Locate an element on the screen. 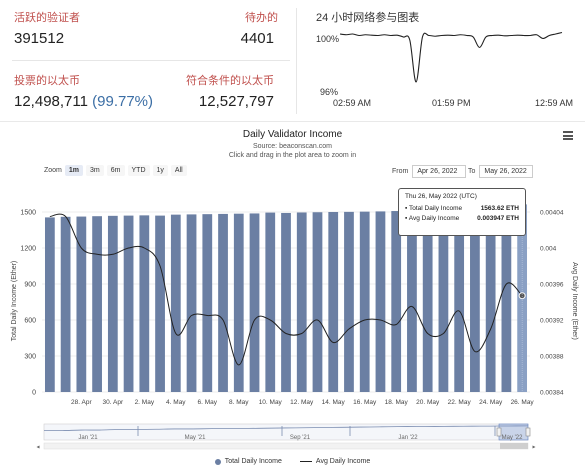  tooltip-date: Thu 26, May 2022 (UTC) is located at coordinates (441, 196).